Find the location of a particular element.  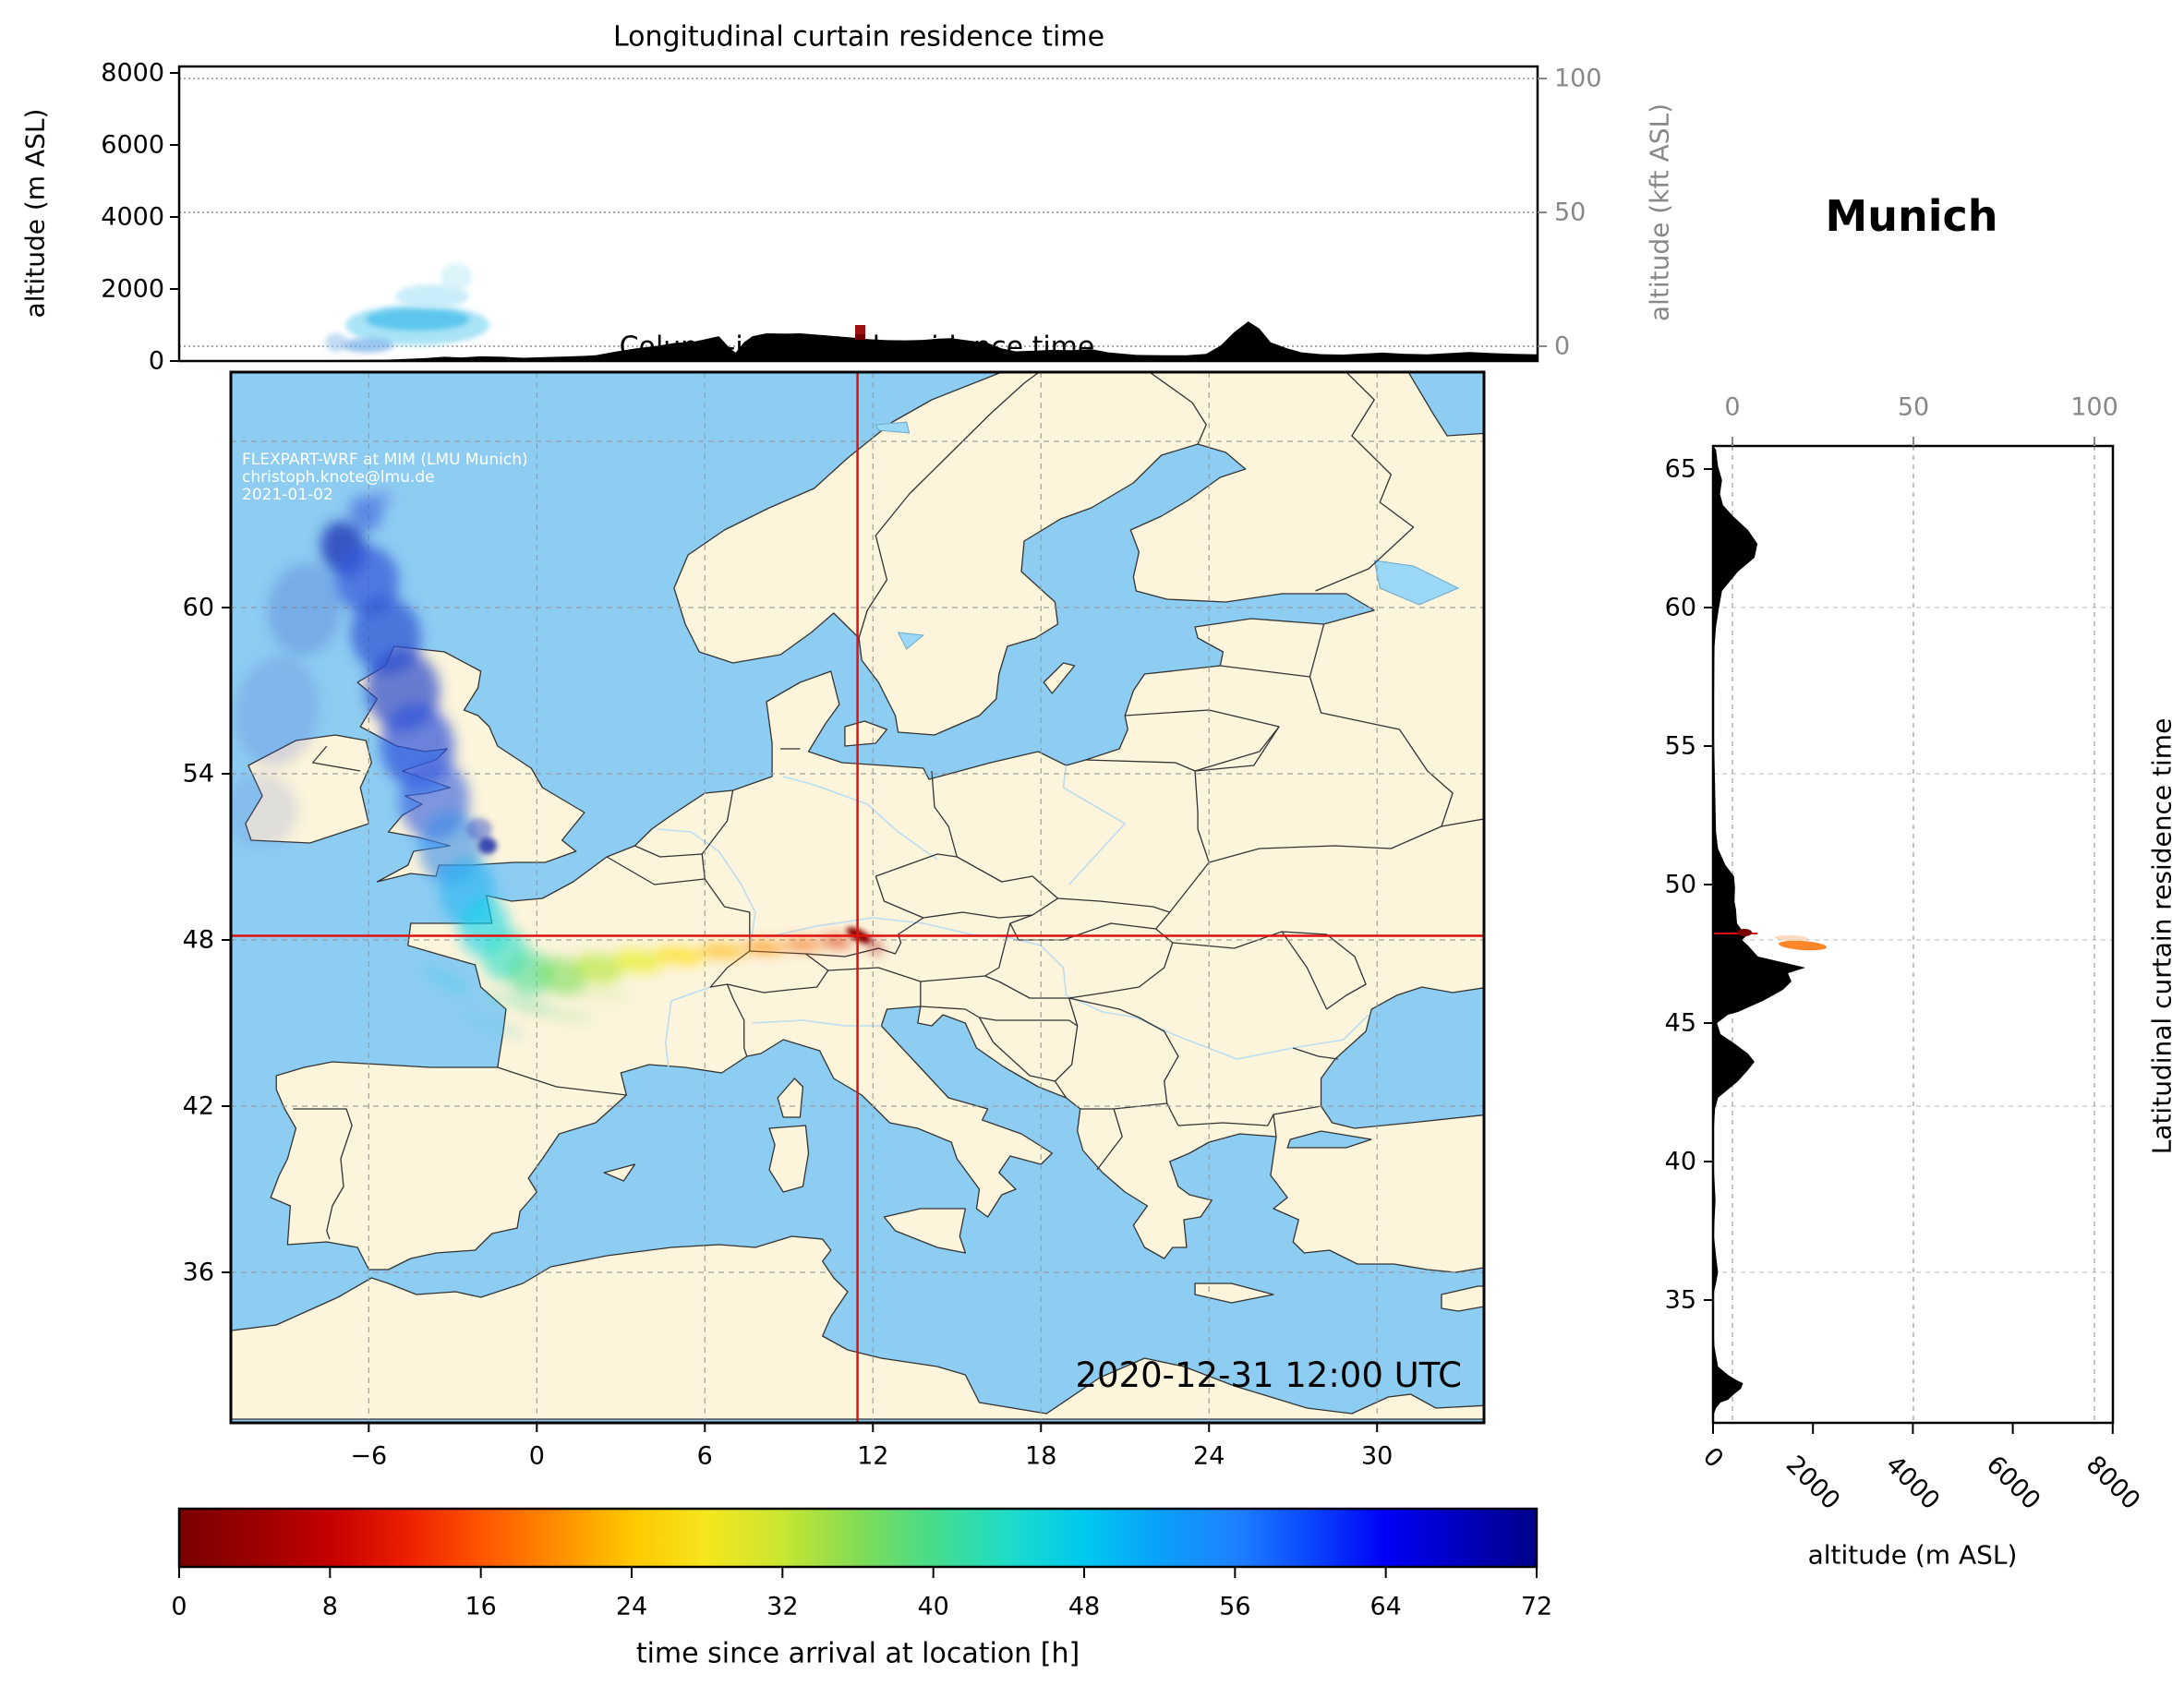

colorbar-tick-label: 24 is located at coordinates (631, 1606).